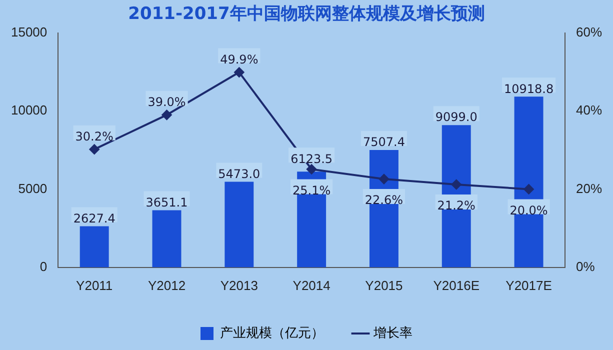 The height and width of the screenshot is (350, 613). Describe the element at coordinates (94, 136) in the screenshot. I see `data-label: 30.2%` at that location.